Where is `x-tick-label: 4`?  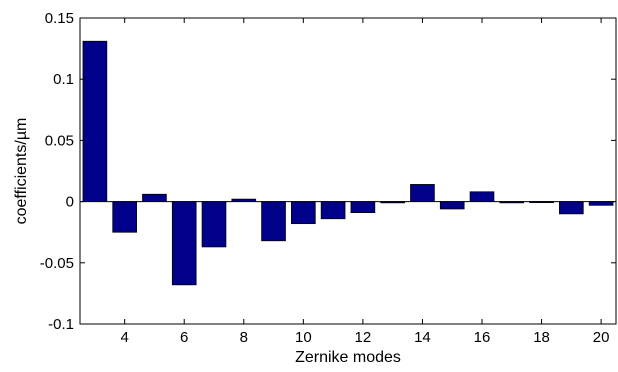
x-tick-label: 4 is located at coordinates (124, 337).